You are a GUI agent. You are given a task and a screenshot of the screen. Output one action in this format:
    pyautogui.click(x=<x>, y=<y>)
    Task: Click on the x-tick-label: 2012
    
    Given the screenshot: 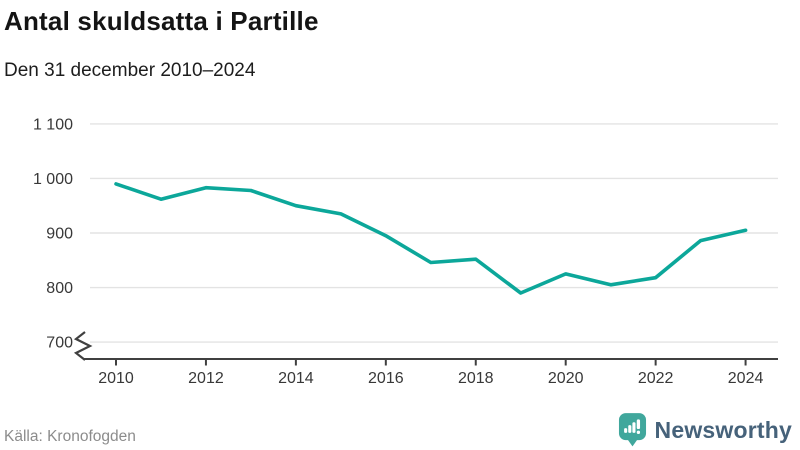 What is the action you would take?
    pyautogui.click(x=206, y=378)
    